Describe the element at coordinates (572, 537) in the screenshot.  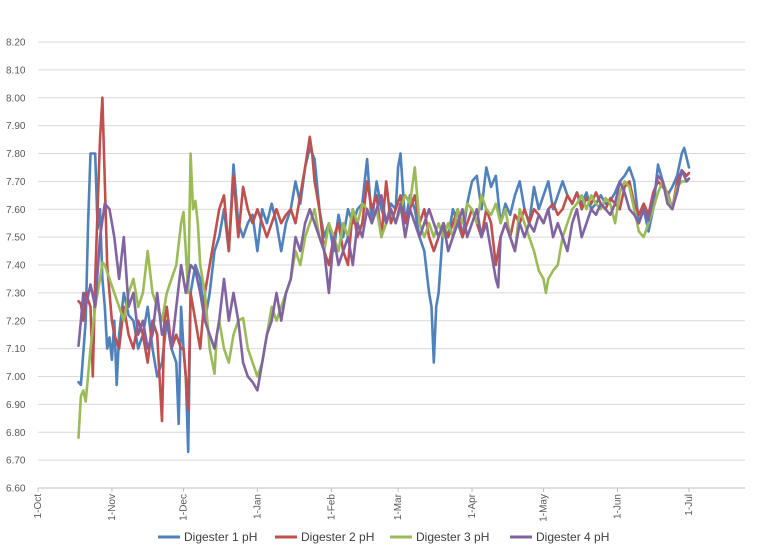
I see `legend-label-digester-4: Digester 4 pH` at that location.